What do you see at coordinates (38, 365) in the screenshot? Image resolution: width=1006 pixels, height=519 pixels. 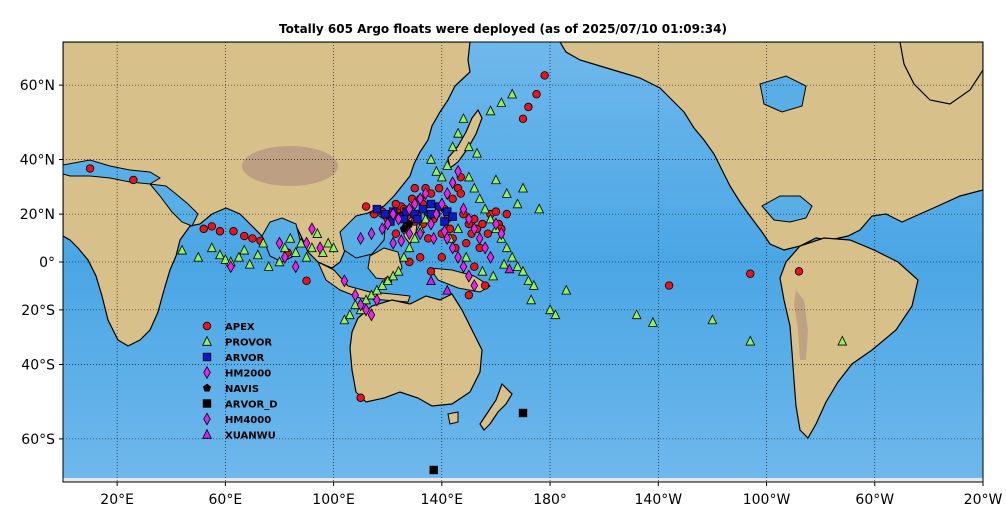 I see `y-tick-label: 40°S` at bounding box center [38, 365].